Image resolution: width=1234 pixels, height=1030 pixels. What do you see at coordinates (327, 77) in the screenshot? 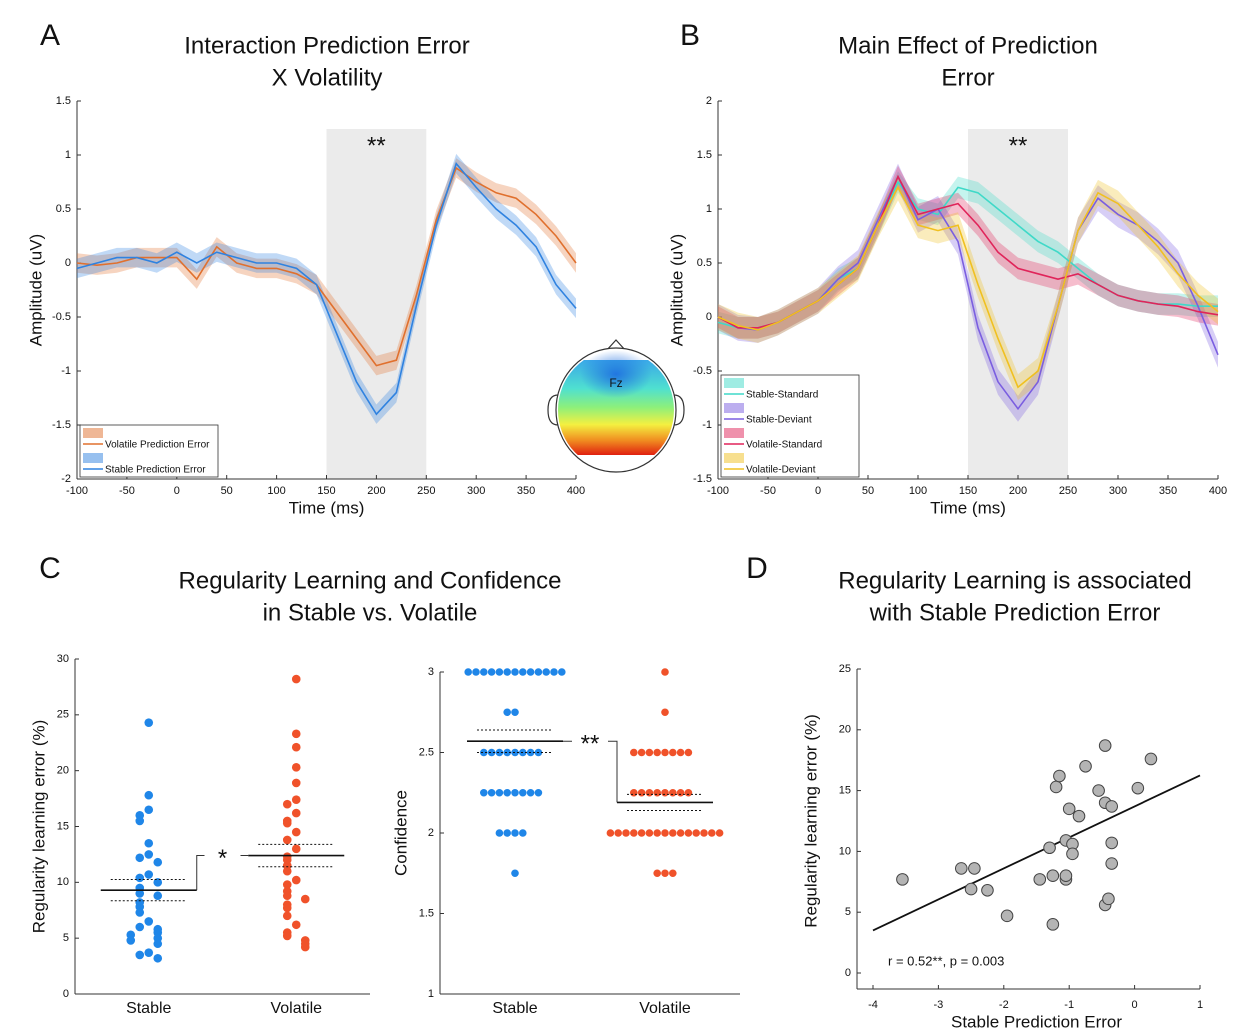
I see `chart-title: X Volatility` at bounding box center [327, 77].